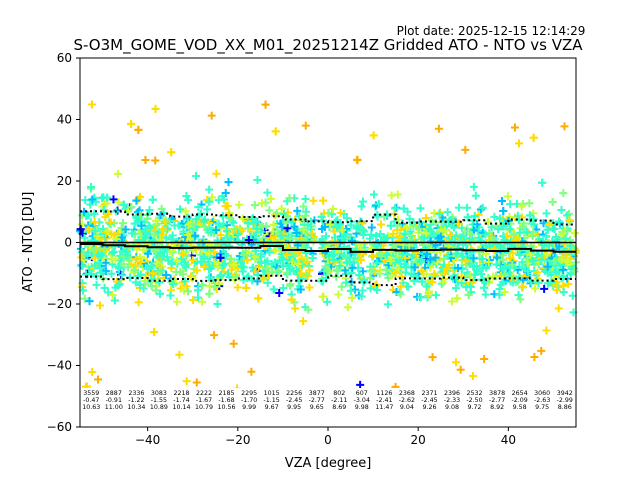 The width and height of the screenshot is (640, 480). What do you see at coordinates (294, 393) in the screenshot?
I see `bin-count: 2256` at bounding box center [294, 393].